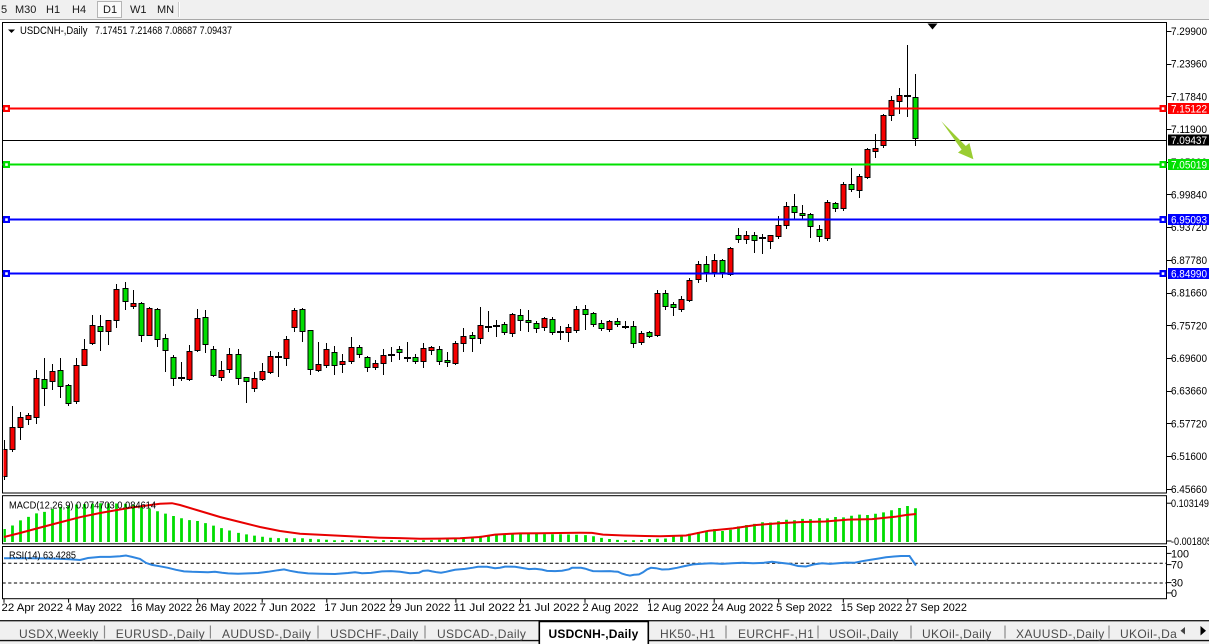 Image resolution: width=1209 pixels, height=644 pixels. Describe the element at coordinates (162, 608) in the screenshot. I see `svg-text: 16 May 2022` at that location.